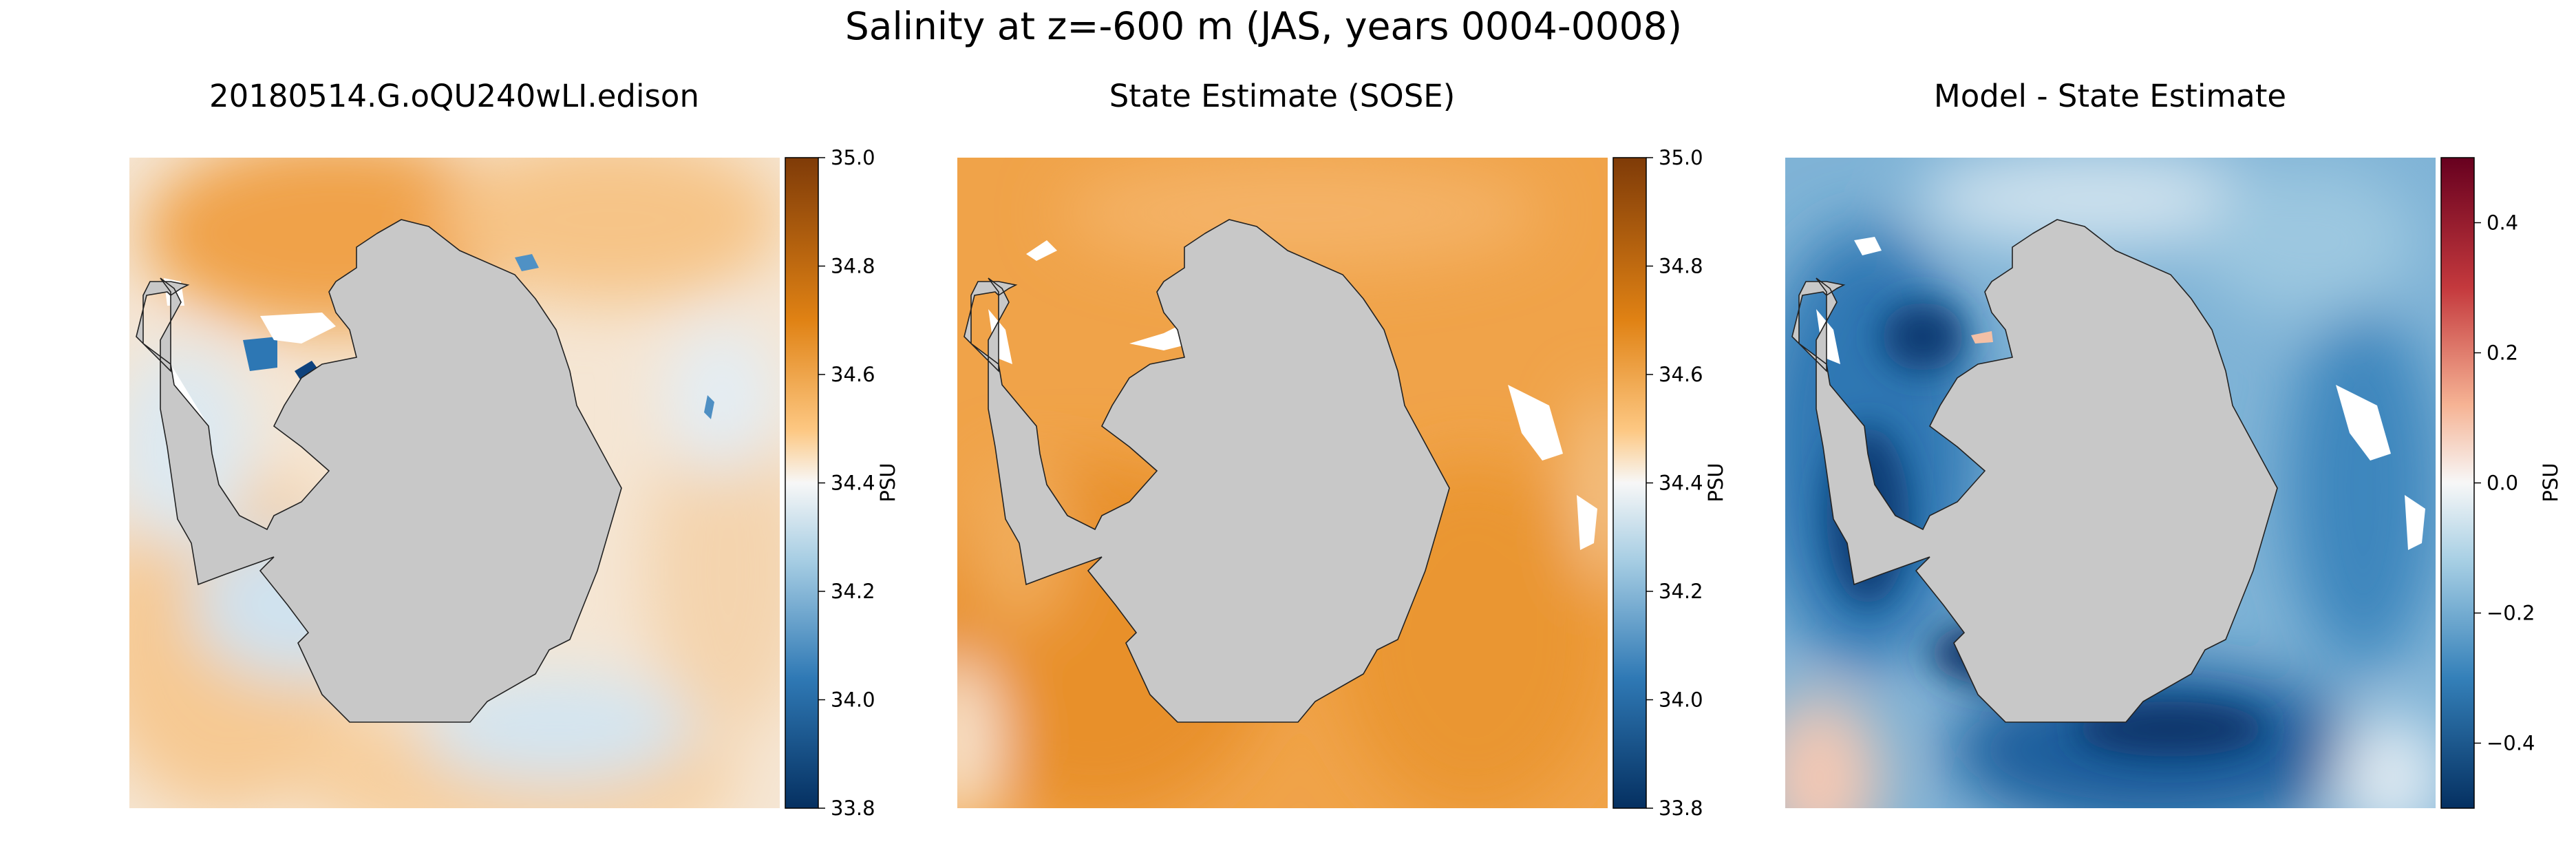 This screenshot has width=2576, height=855. Describe the element at coordinates (1715, 482) in the screenshot. I see `colorbar-sose-label: PSU` at that location.